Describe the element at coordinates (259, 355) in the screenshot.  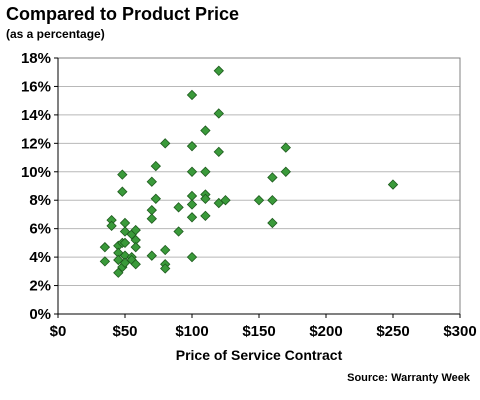
I see `x-axis-label: Price of Service Contract` at that location.